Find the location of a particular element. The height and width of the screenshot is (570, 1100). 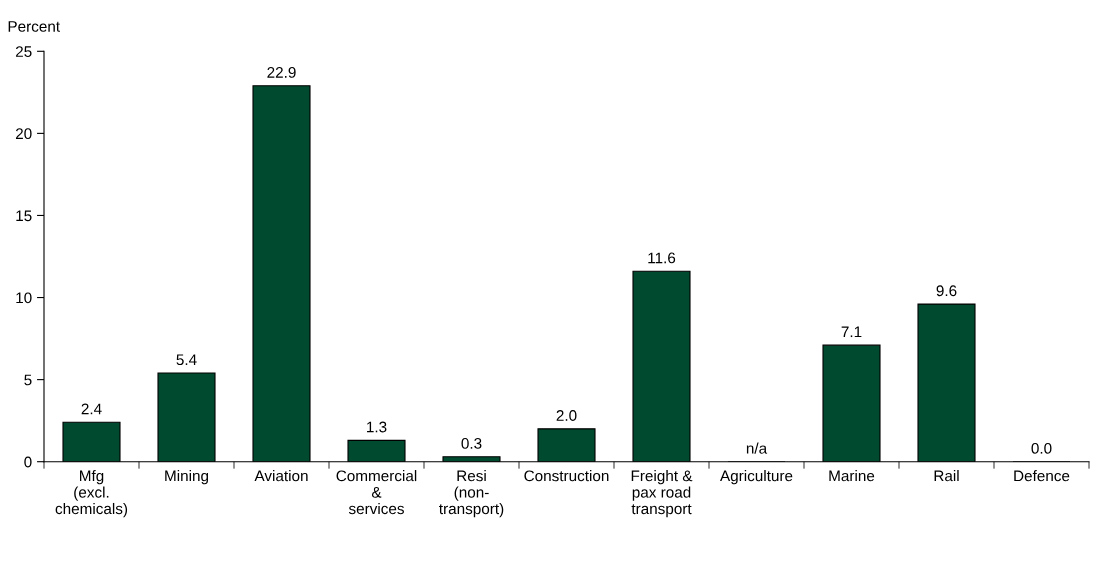

y-tick-label: 20 is located at coordinates (23, 134).